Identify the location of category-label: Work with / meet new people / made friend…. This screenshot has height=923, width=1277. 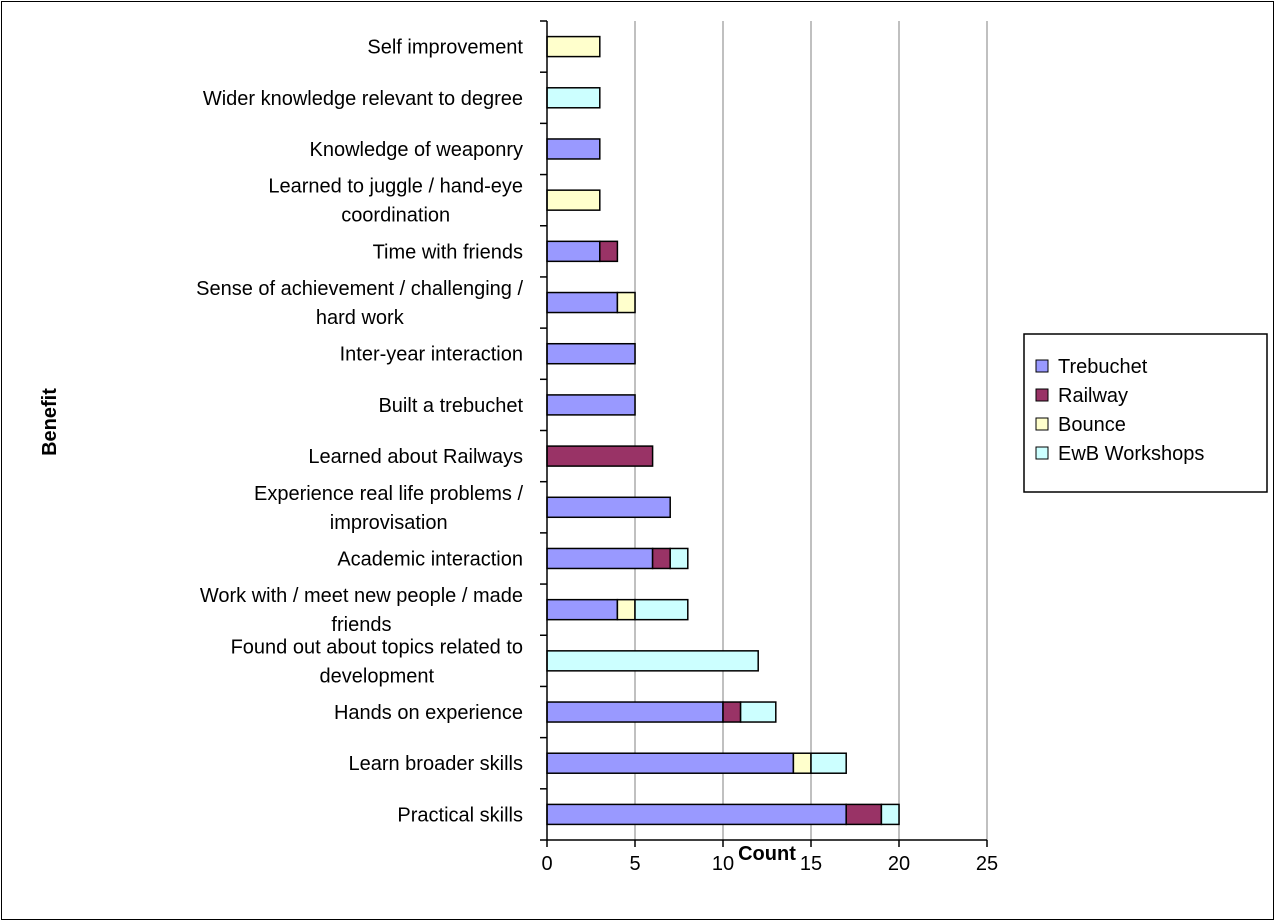
(361, 610).